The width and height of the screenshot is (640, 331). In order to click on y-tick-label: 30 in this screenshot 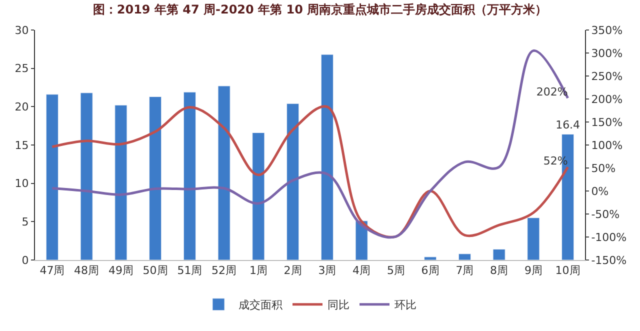, I will do `click(21, 30)`.